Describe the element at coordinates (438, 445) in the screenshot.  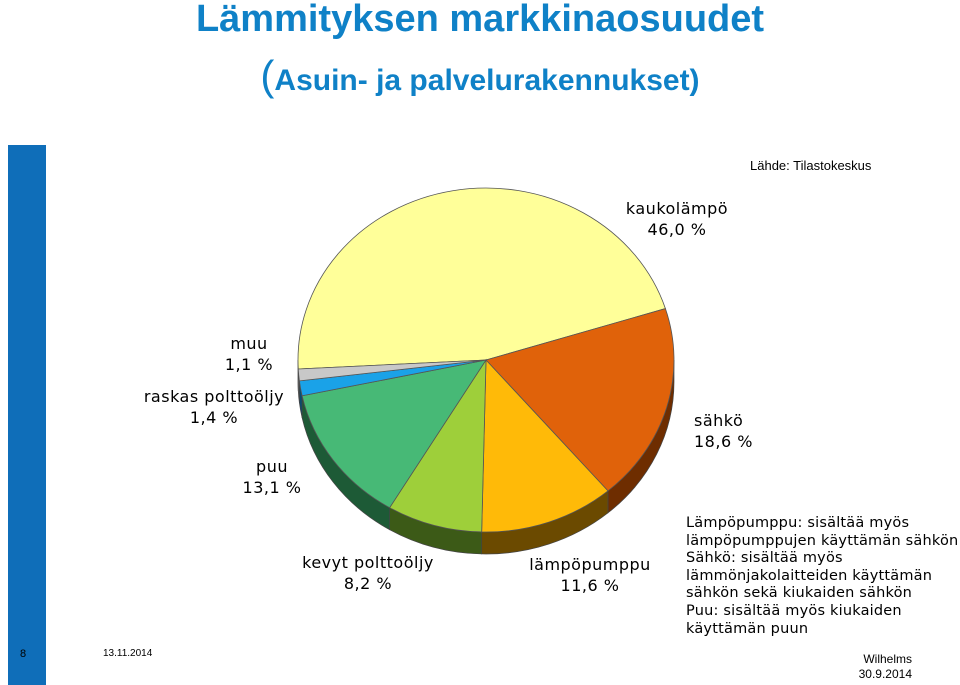
I see `pie-slice-kevyt-polttoöljy` at that location.